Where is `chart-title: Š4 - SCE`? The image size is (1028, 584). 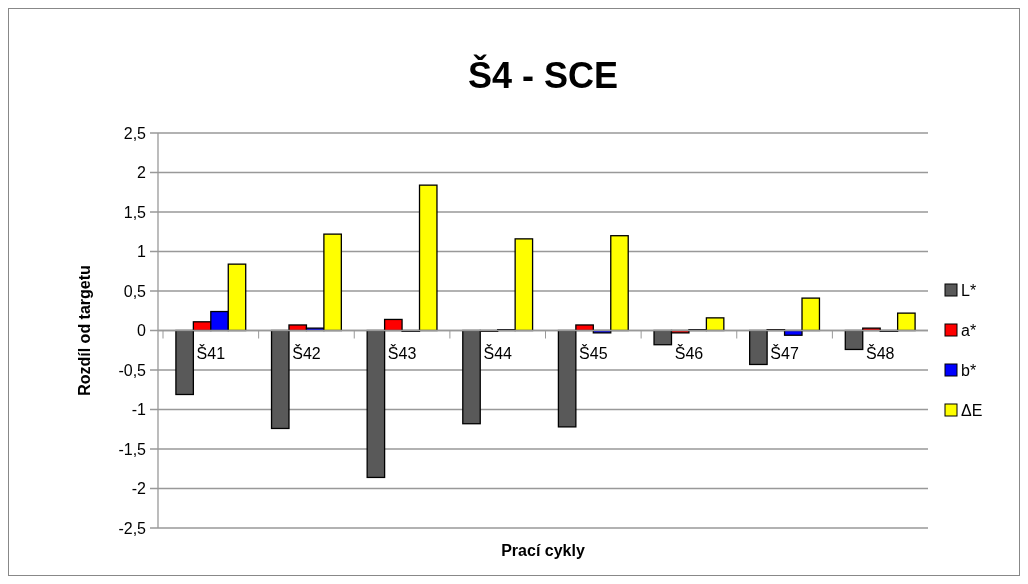 chart-title: Š4 - SCE is located at coordinates (543, 75).